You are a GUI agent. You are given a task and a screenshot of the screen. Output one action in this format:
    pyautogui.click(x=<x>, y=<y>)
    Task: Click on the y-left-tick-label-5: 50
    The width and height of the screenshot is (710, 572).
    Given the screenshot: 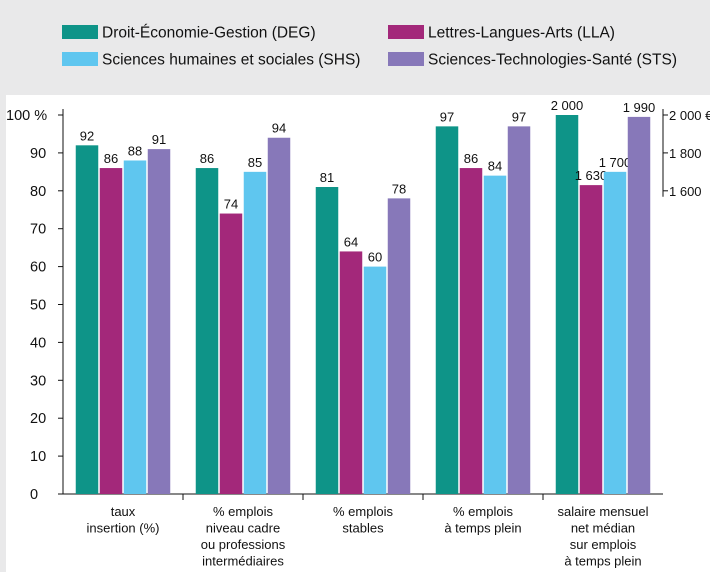 What is the action you would take?
    pyautogui.click(x=38, y=306)
    